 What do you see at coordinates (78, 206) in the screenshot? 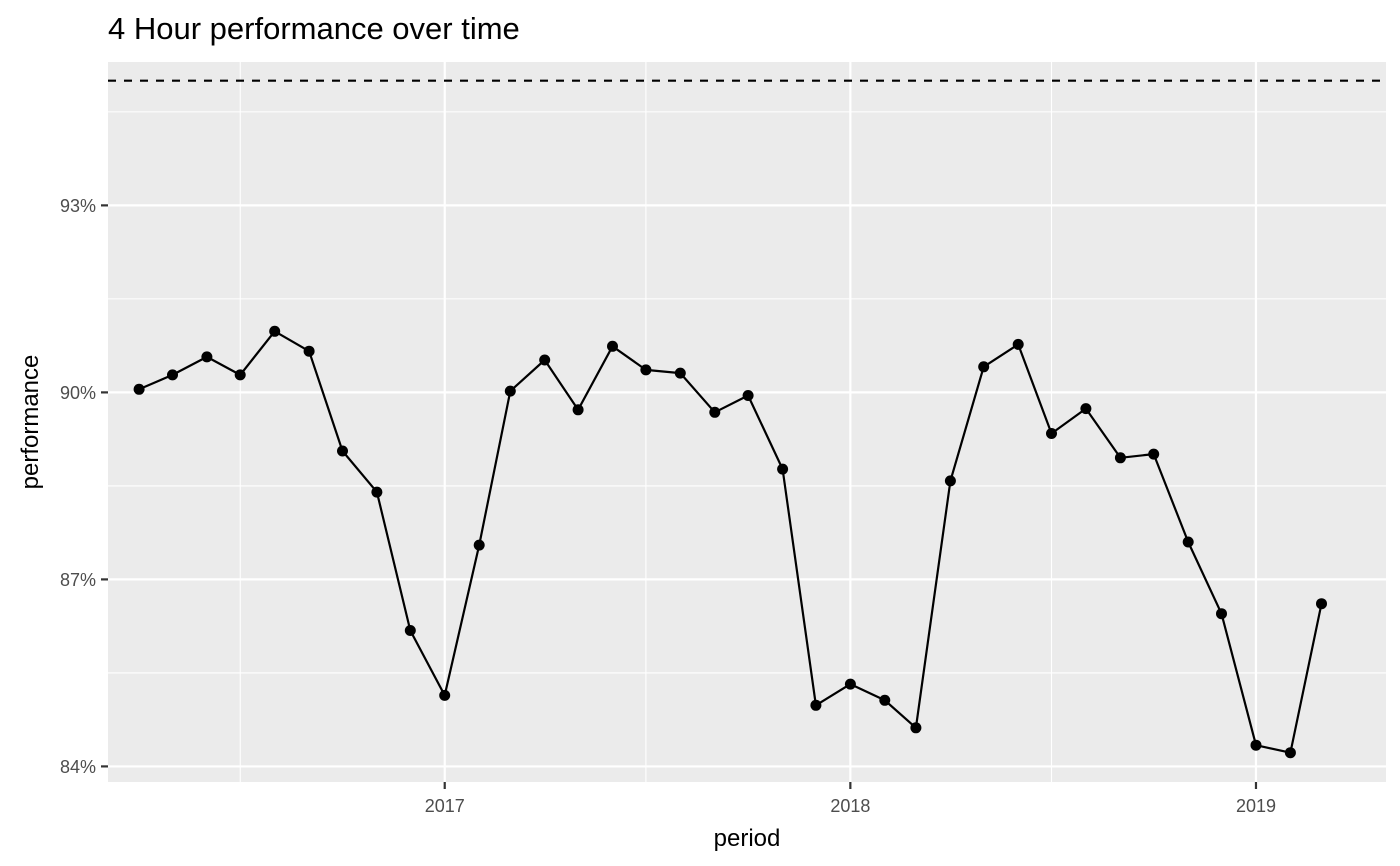
I see `y-tick-label: 93%` at bounding box center [78, 206].